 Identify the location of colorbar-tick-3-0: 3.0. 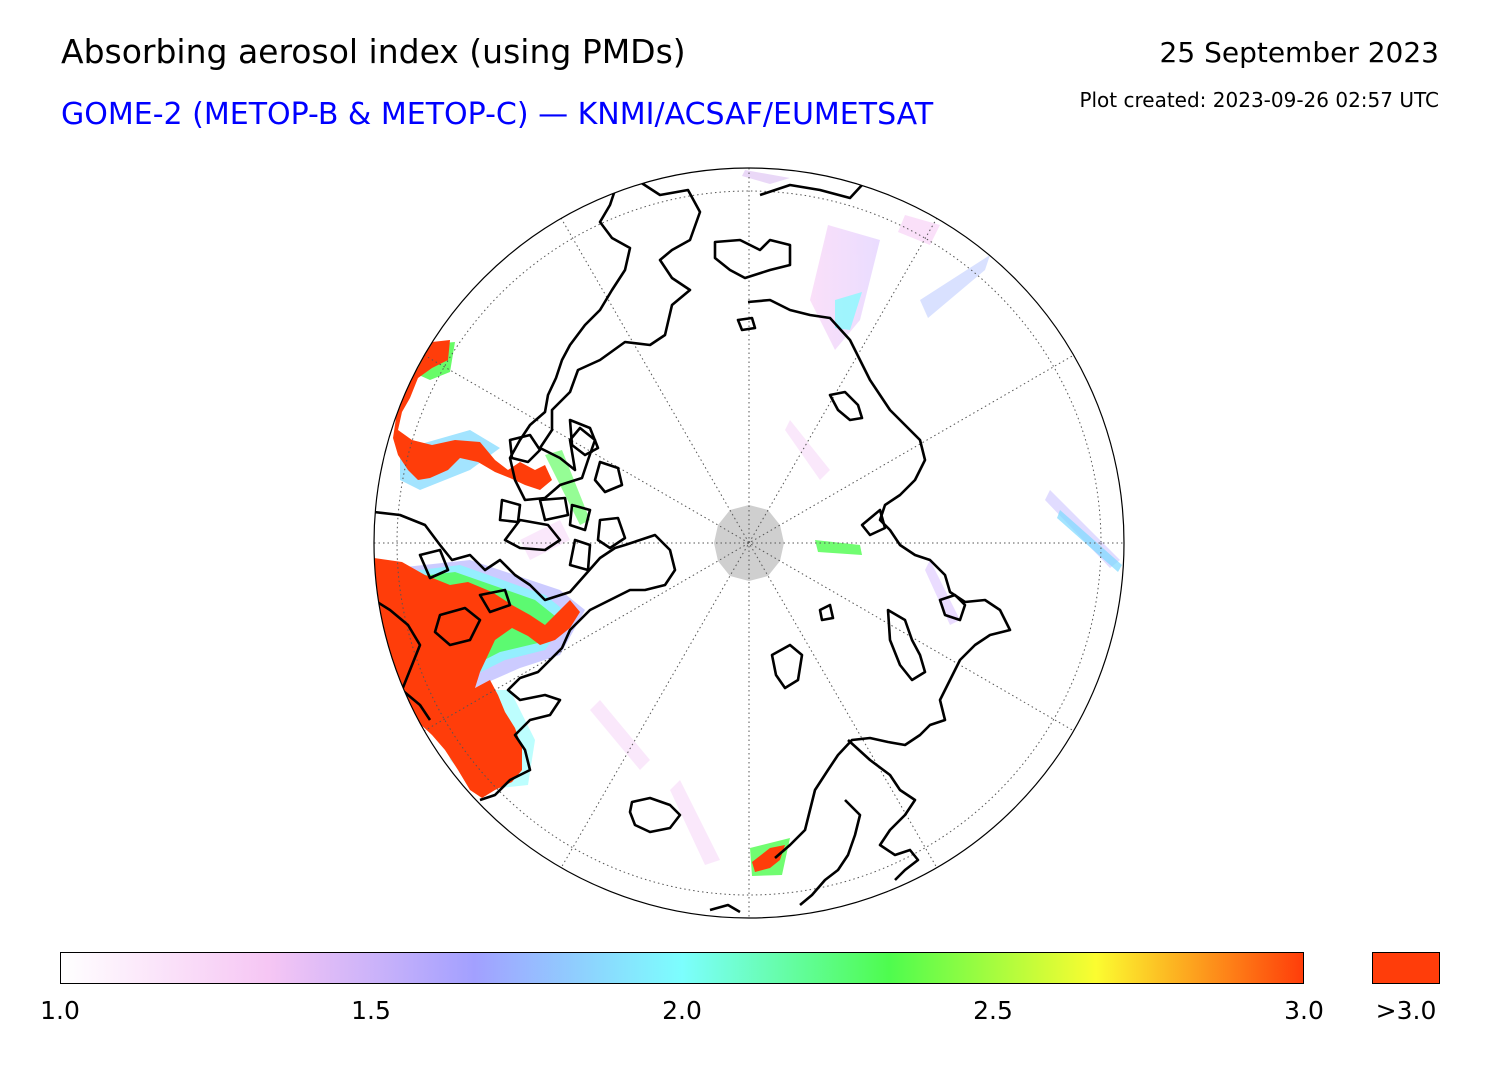
(1304, 1010).